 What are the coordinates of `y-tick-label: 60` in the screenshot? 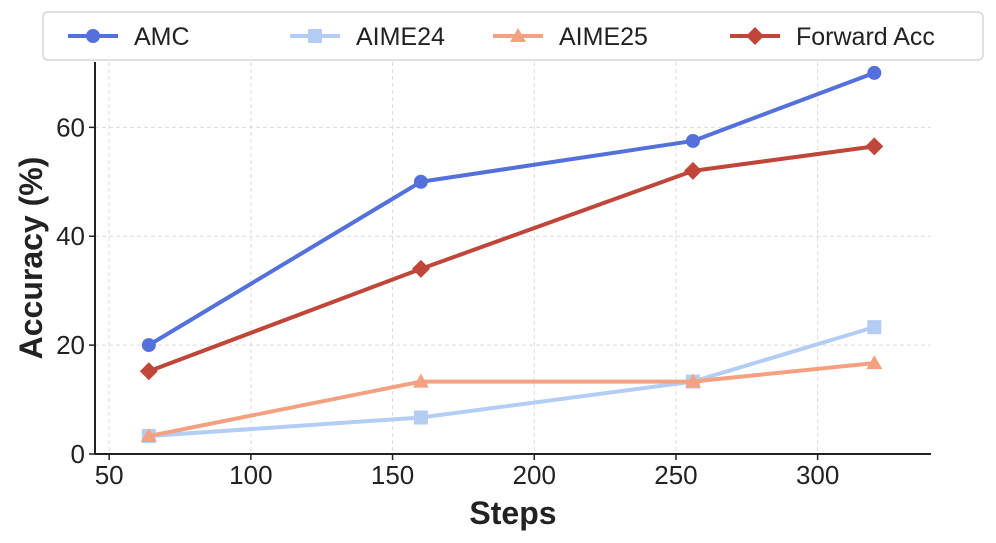 It's located at (70, 127).